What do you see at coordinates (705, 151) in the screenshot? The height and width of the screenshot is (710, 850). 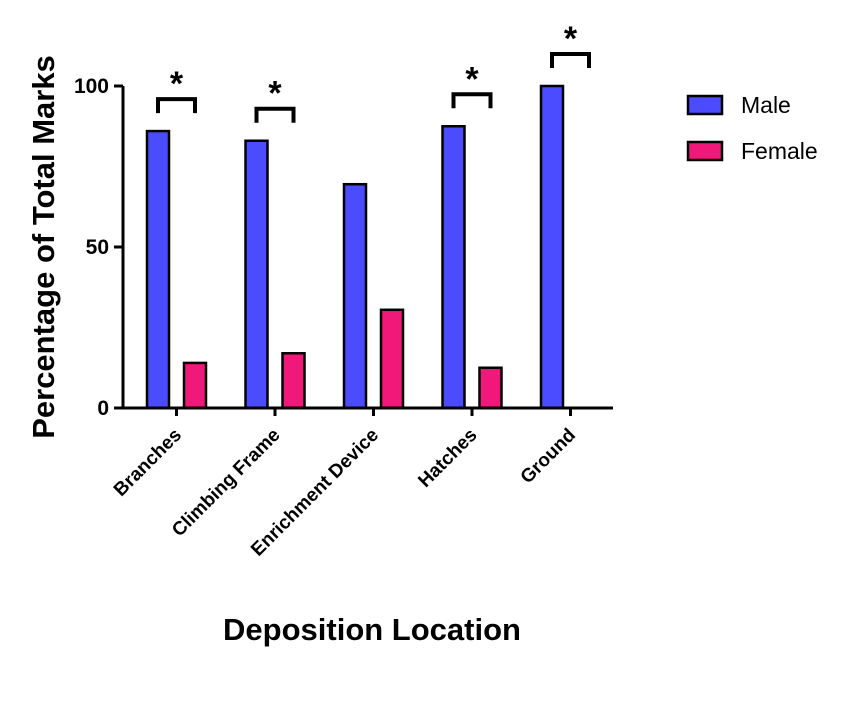 I see `legend-swatch-female` at bounding box center [705, 151].